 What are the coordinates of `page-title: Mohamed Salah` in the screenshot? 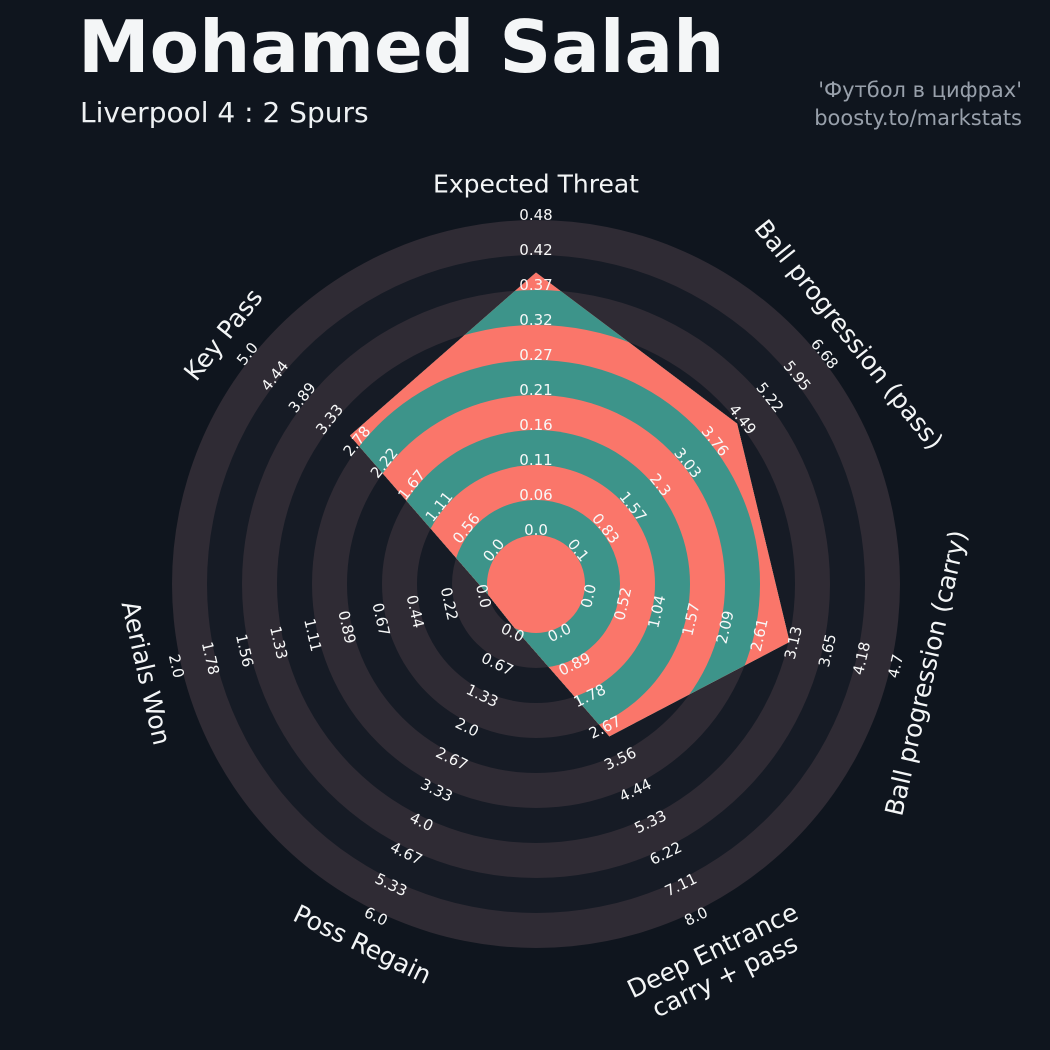 It's located at (401, 47).